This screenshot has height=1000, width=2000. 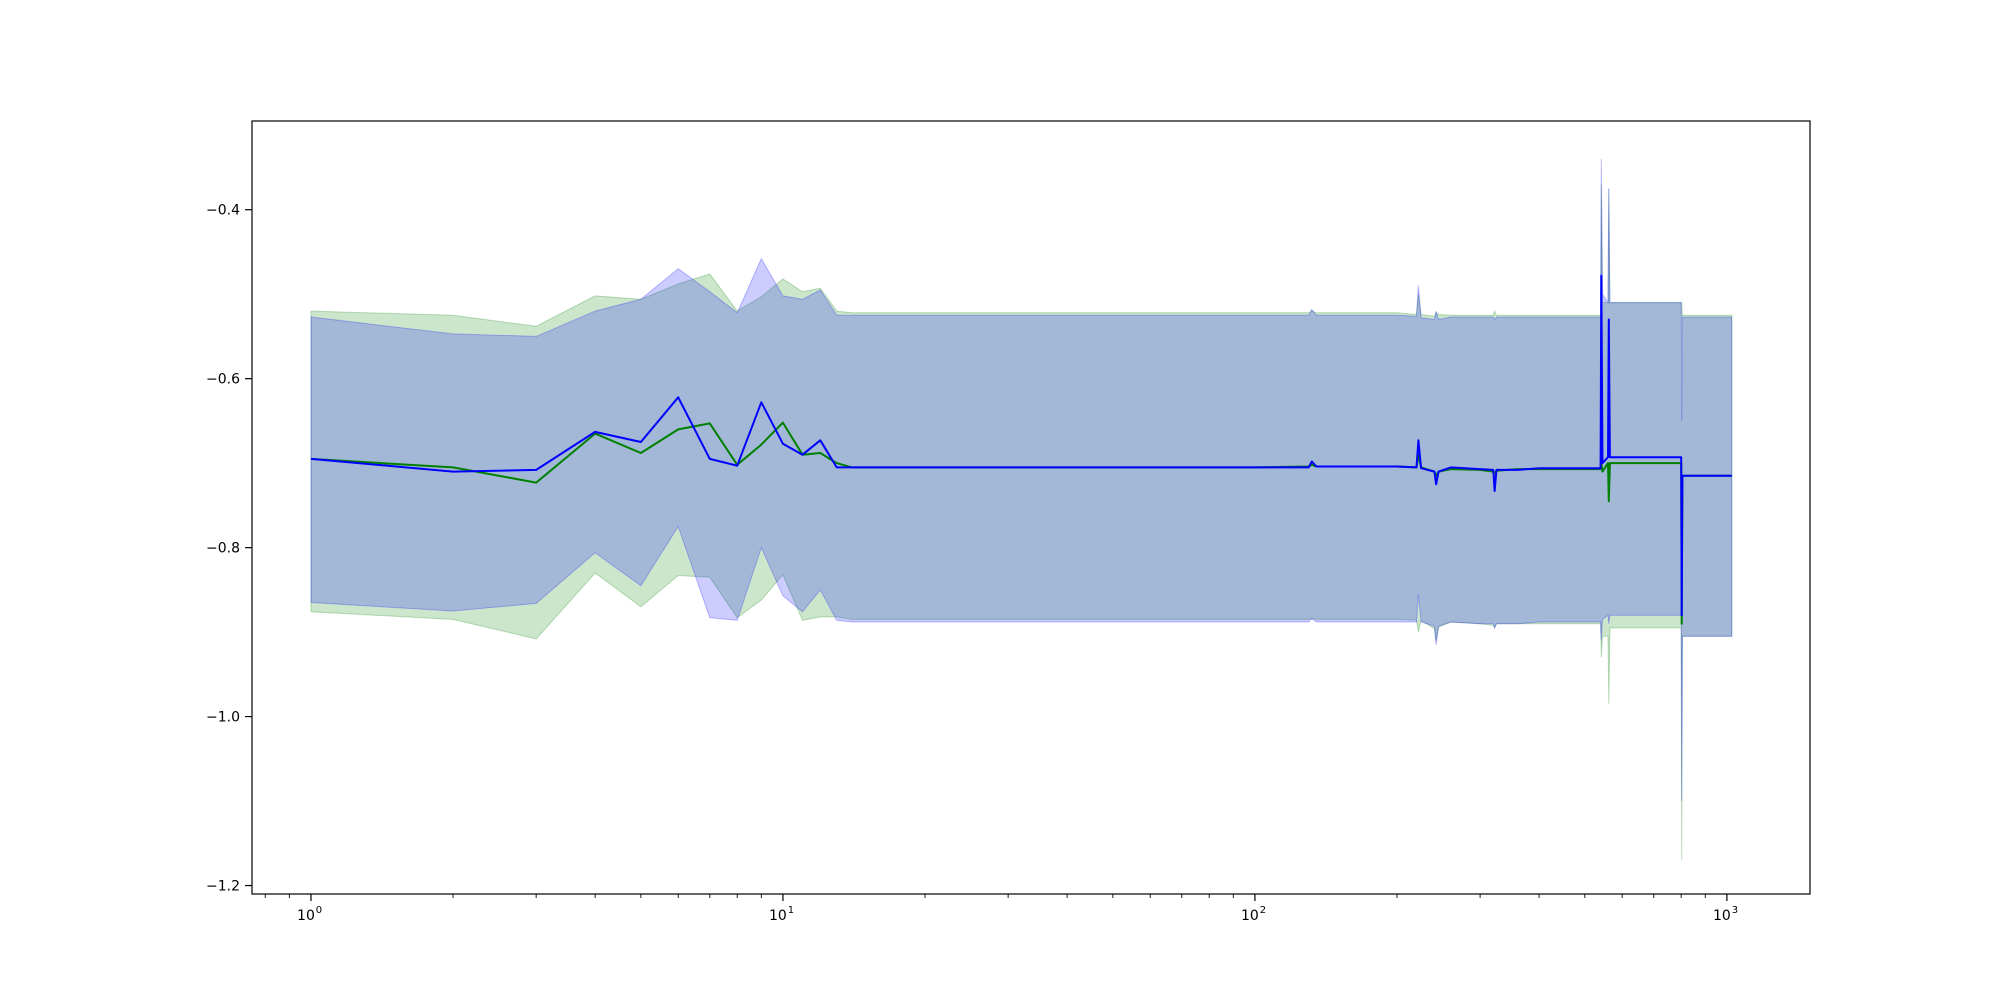 I want to click on y-axis: −0.4 −0.6 −0.8 −1.0 −1.2, so click(x=229, y=549).